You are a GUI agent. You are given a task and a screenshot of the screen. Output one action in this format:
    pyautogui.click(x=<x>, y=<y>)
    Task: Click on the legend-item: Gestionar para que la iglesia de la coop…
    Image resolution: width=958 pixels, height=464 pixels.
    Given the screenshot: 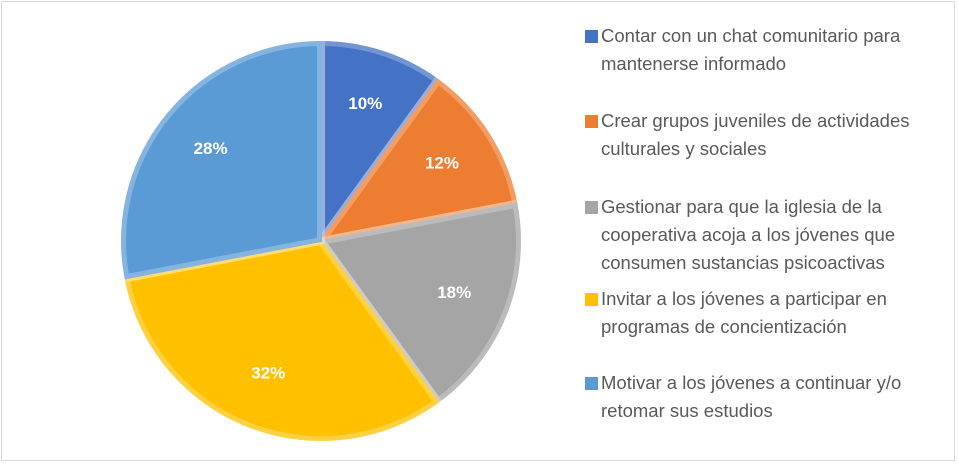 What is the action you would take?
    pyautogui.click(x=771, y=235)
    